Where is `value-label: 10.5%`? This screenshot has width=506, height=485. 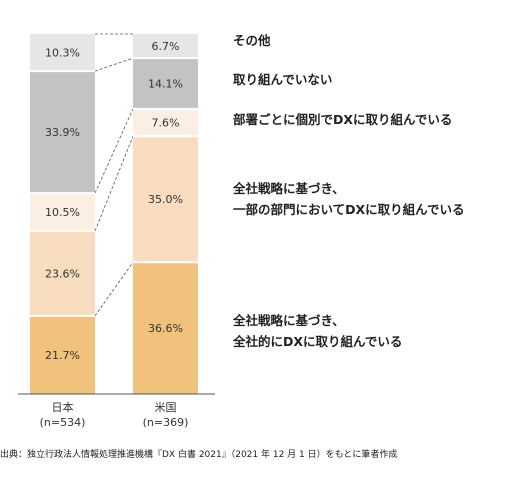 value-label: 10.5% is located at coordinates (62, 212).